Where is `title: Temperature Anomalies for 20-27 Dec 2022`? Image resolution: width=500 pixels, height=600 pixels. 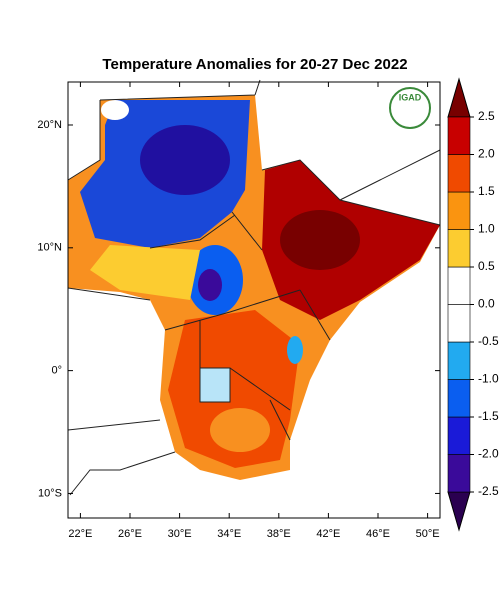
title: Temperature Anomalies for 20-27 Dec 2022 is located at coordinates (254, 64).